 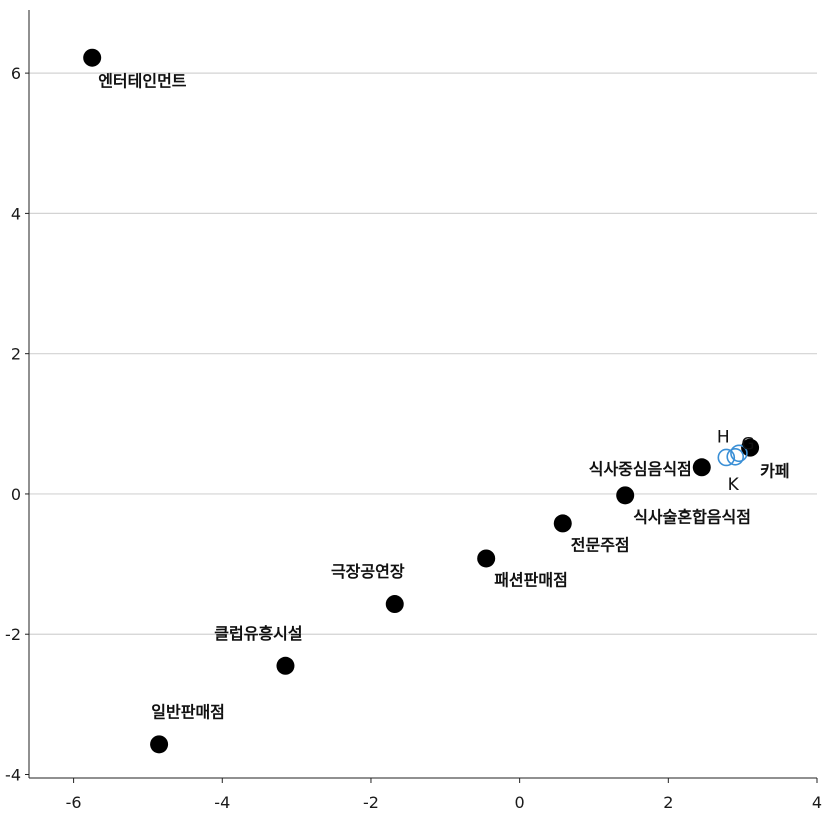 What do you see at coordinates (16, 494) in the screenshot?
I see `y-tick-label: 0` at bounding box center [16, 494].